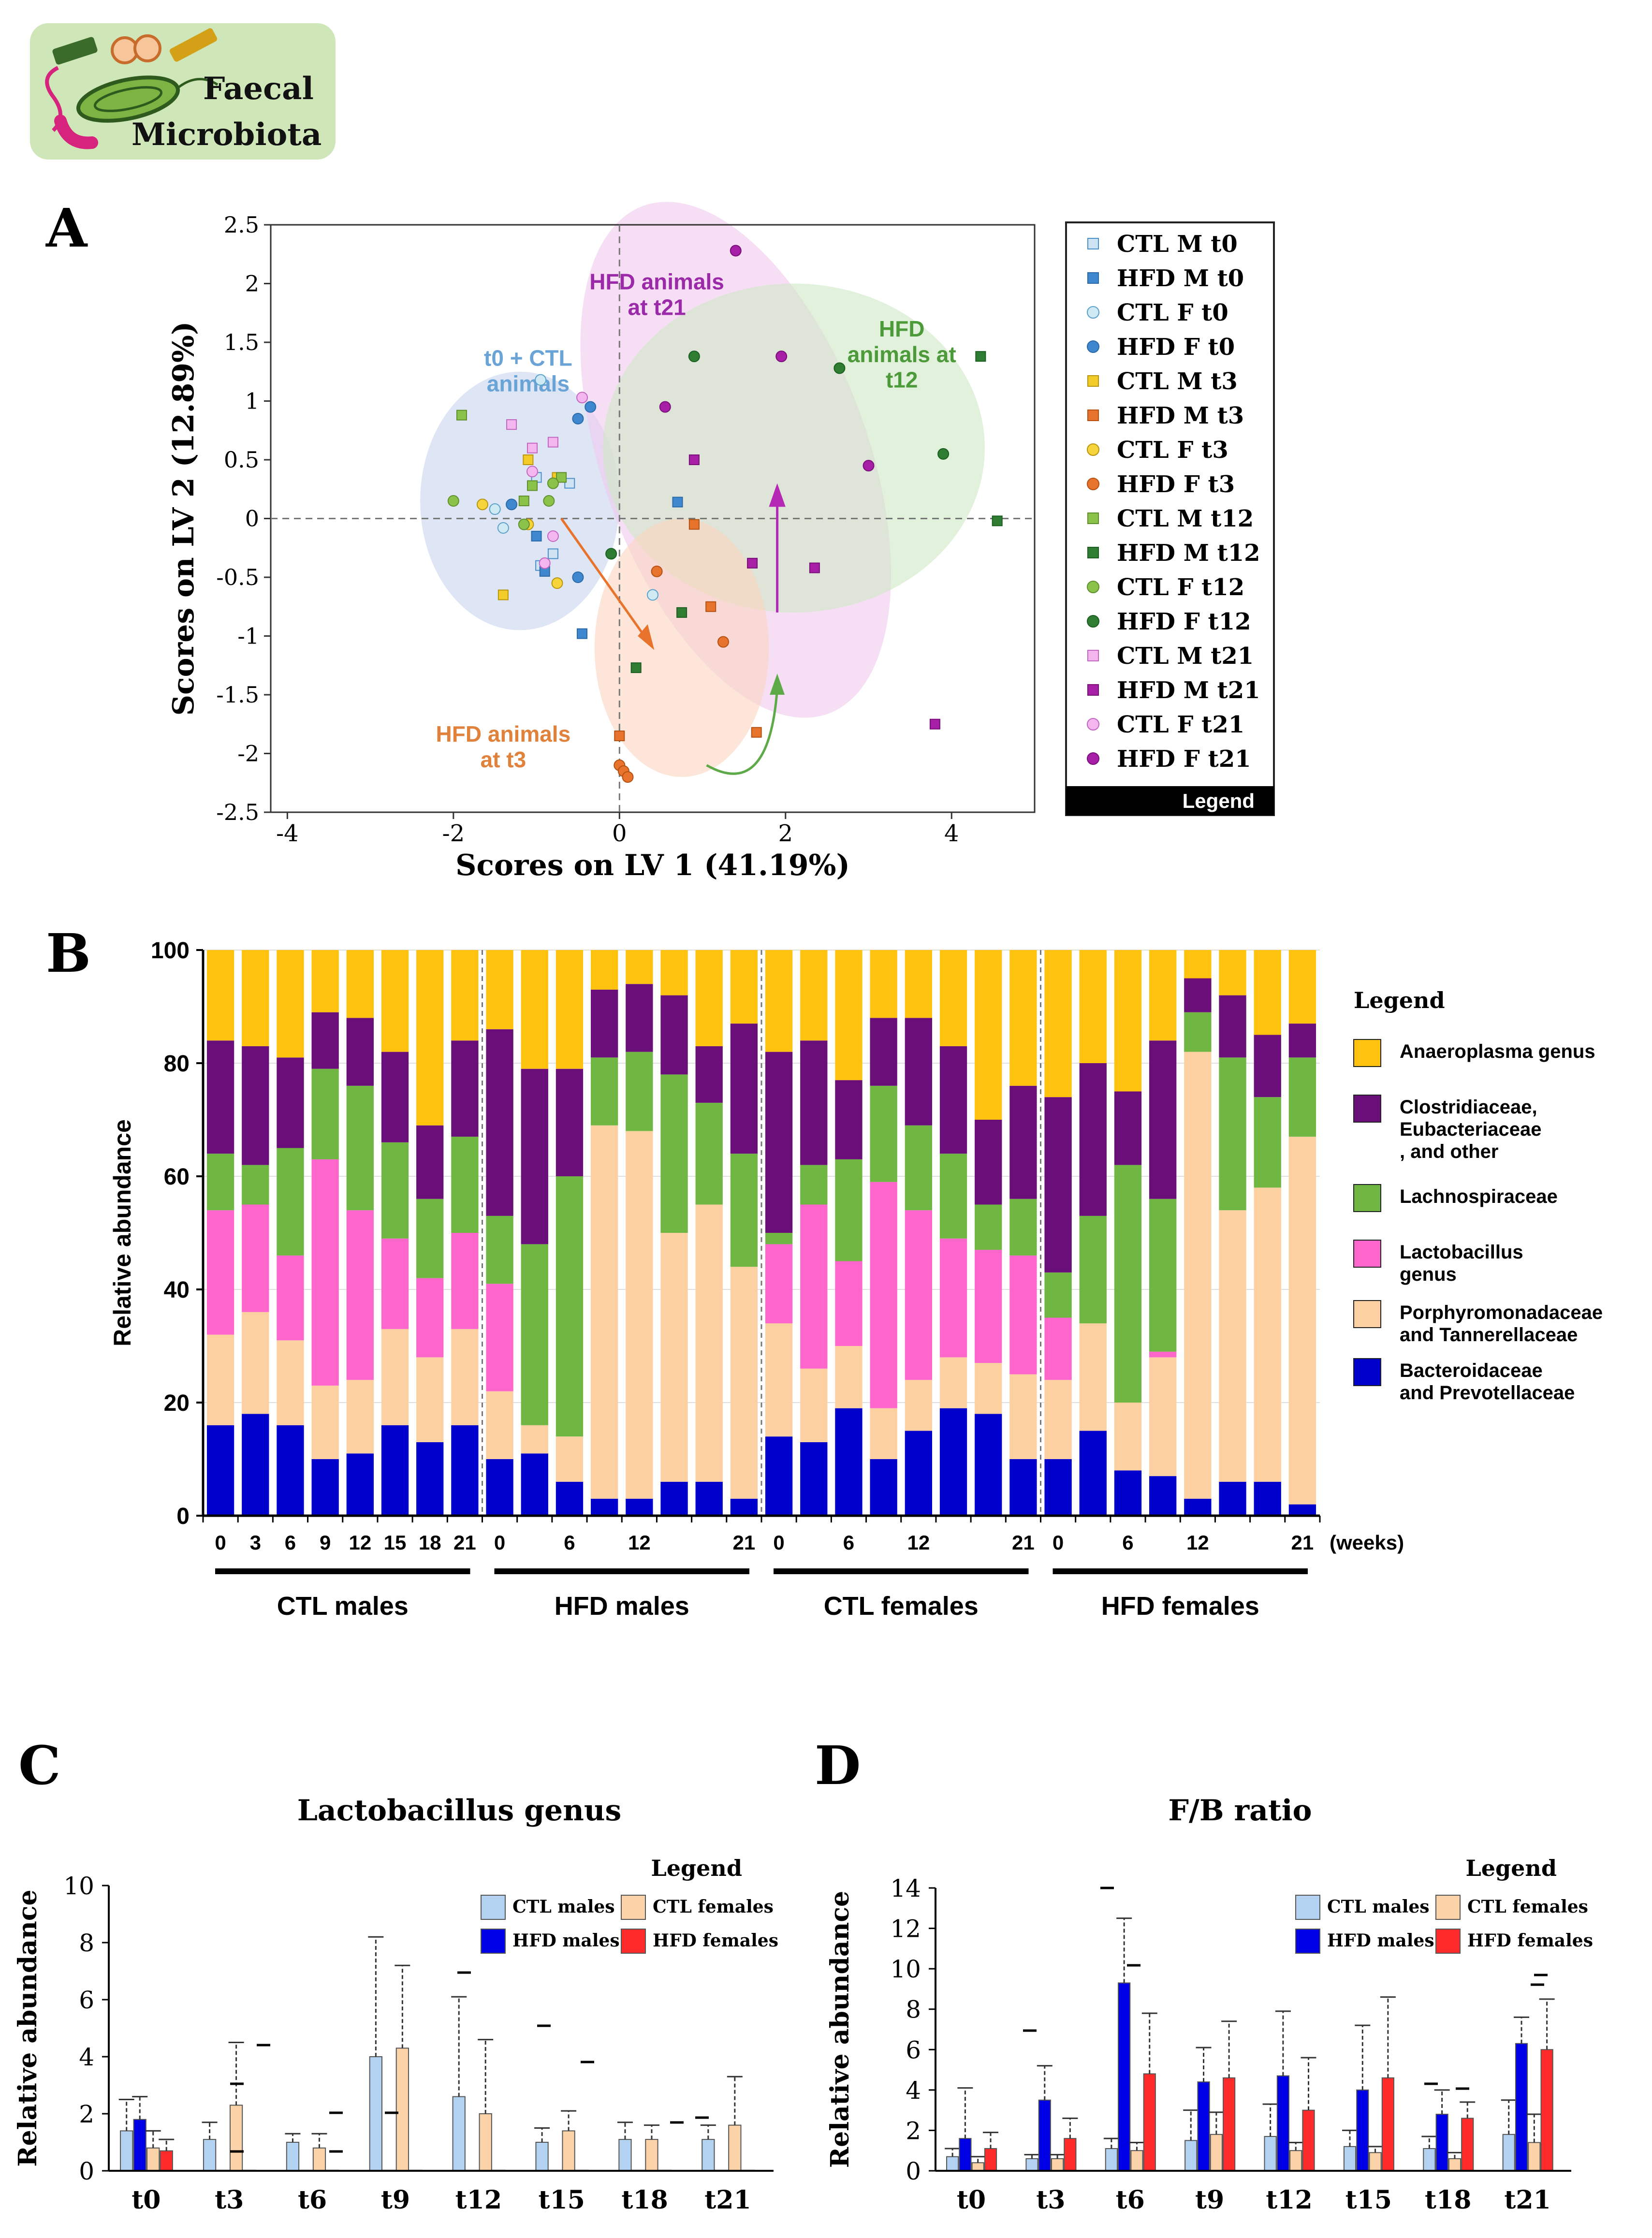 Image resolution: width=1652 pixels, height=2238 pixels. Describe the element at coordinates (694, 459) in the screenshot. I see `point-hfd-m-t21` at that location.